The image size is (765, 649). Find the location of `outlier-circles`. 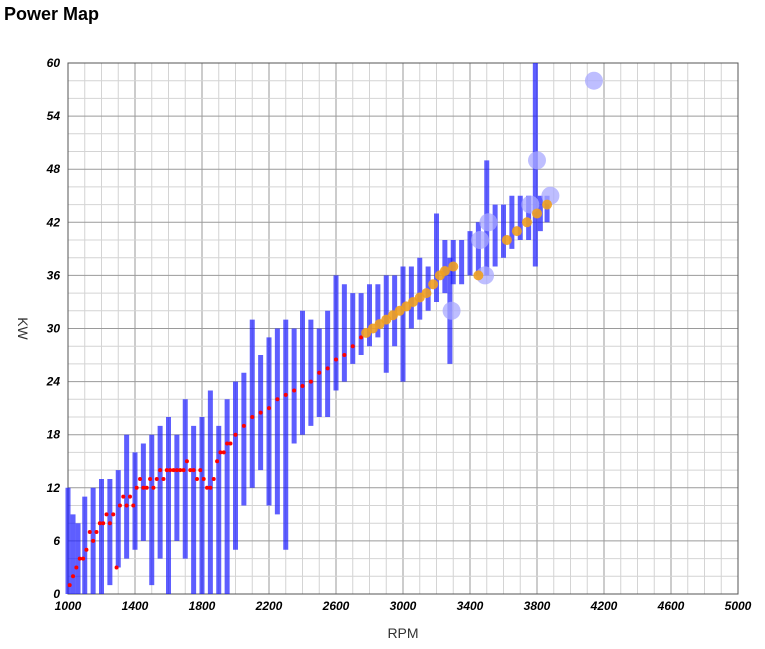

outlier-circles is located at coordinates (522, 195).